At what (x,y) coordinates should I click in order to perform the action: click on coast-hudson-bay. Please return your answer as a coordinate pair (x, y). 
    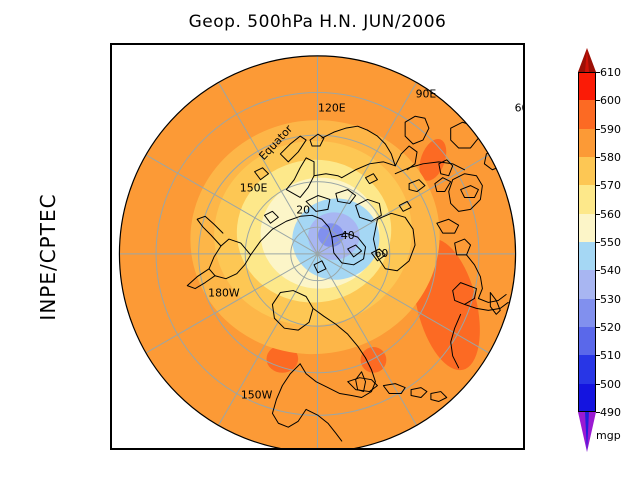
    Looking at the image, I should click on (292, 310).